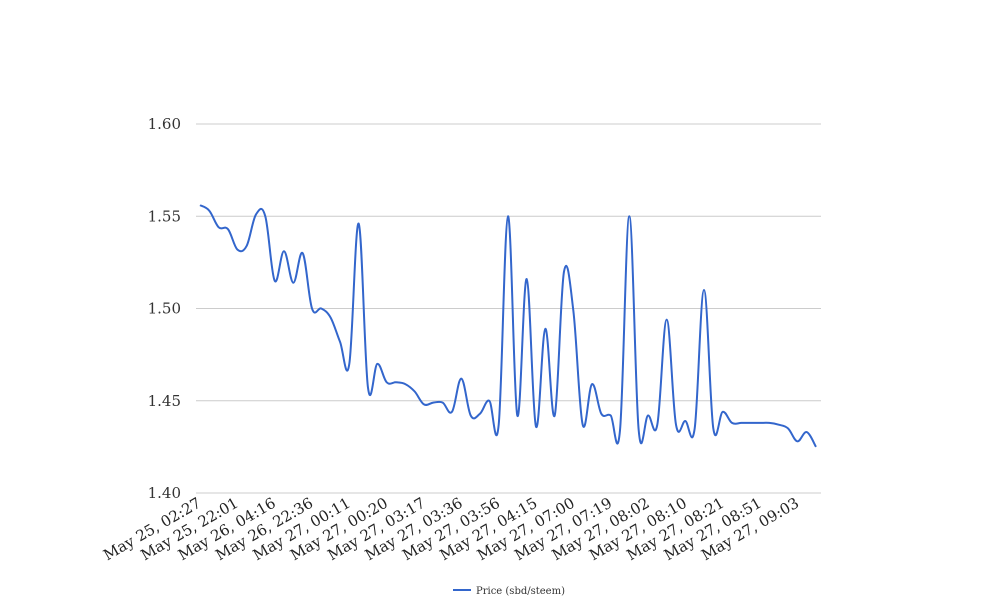 The width and height of the screenshot is (1008, 616). I want to click on legend: Price (sbd/steem), so click(509, 591).